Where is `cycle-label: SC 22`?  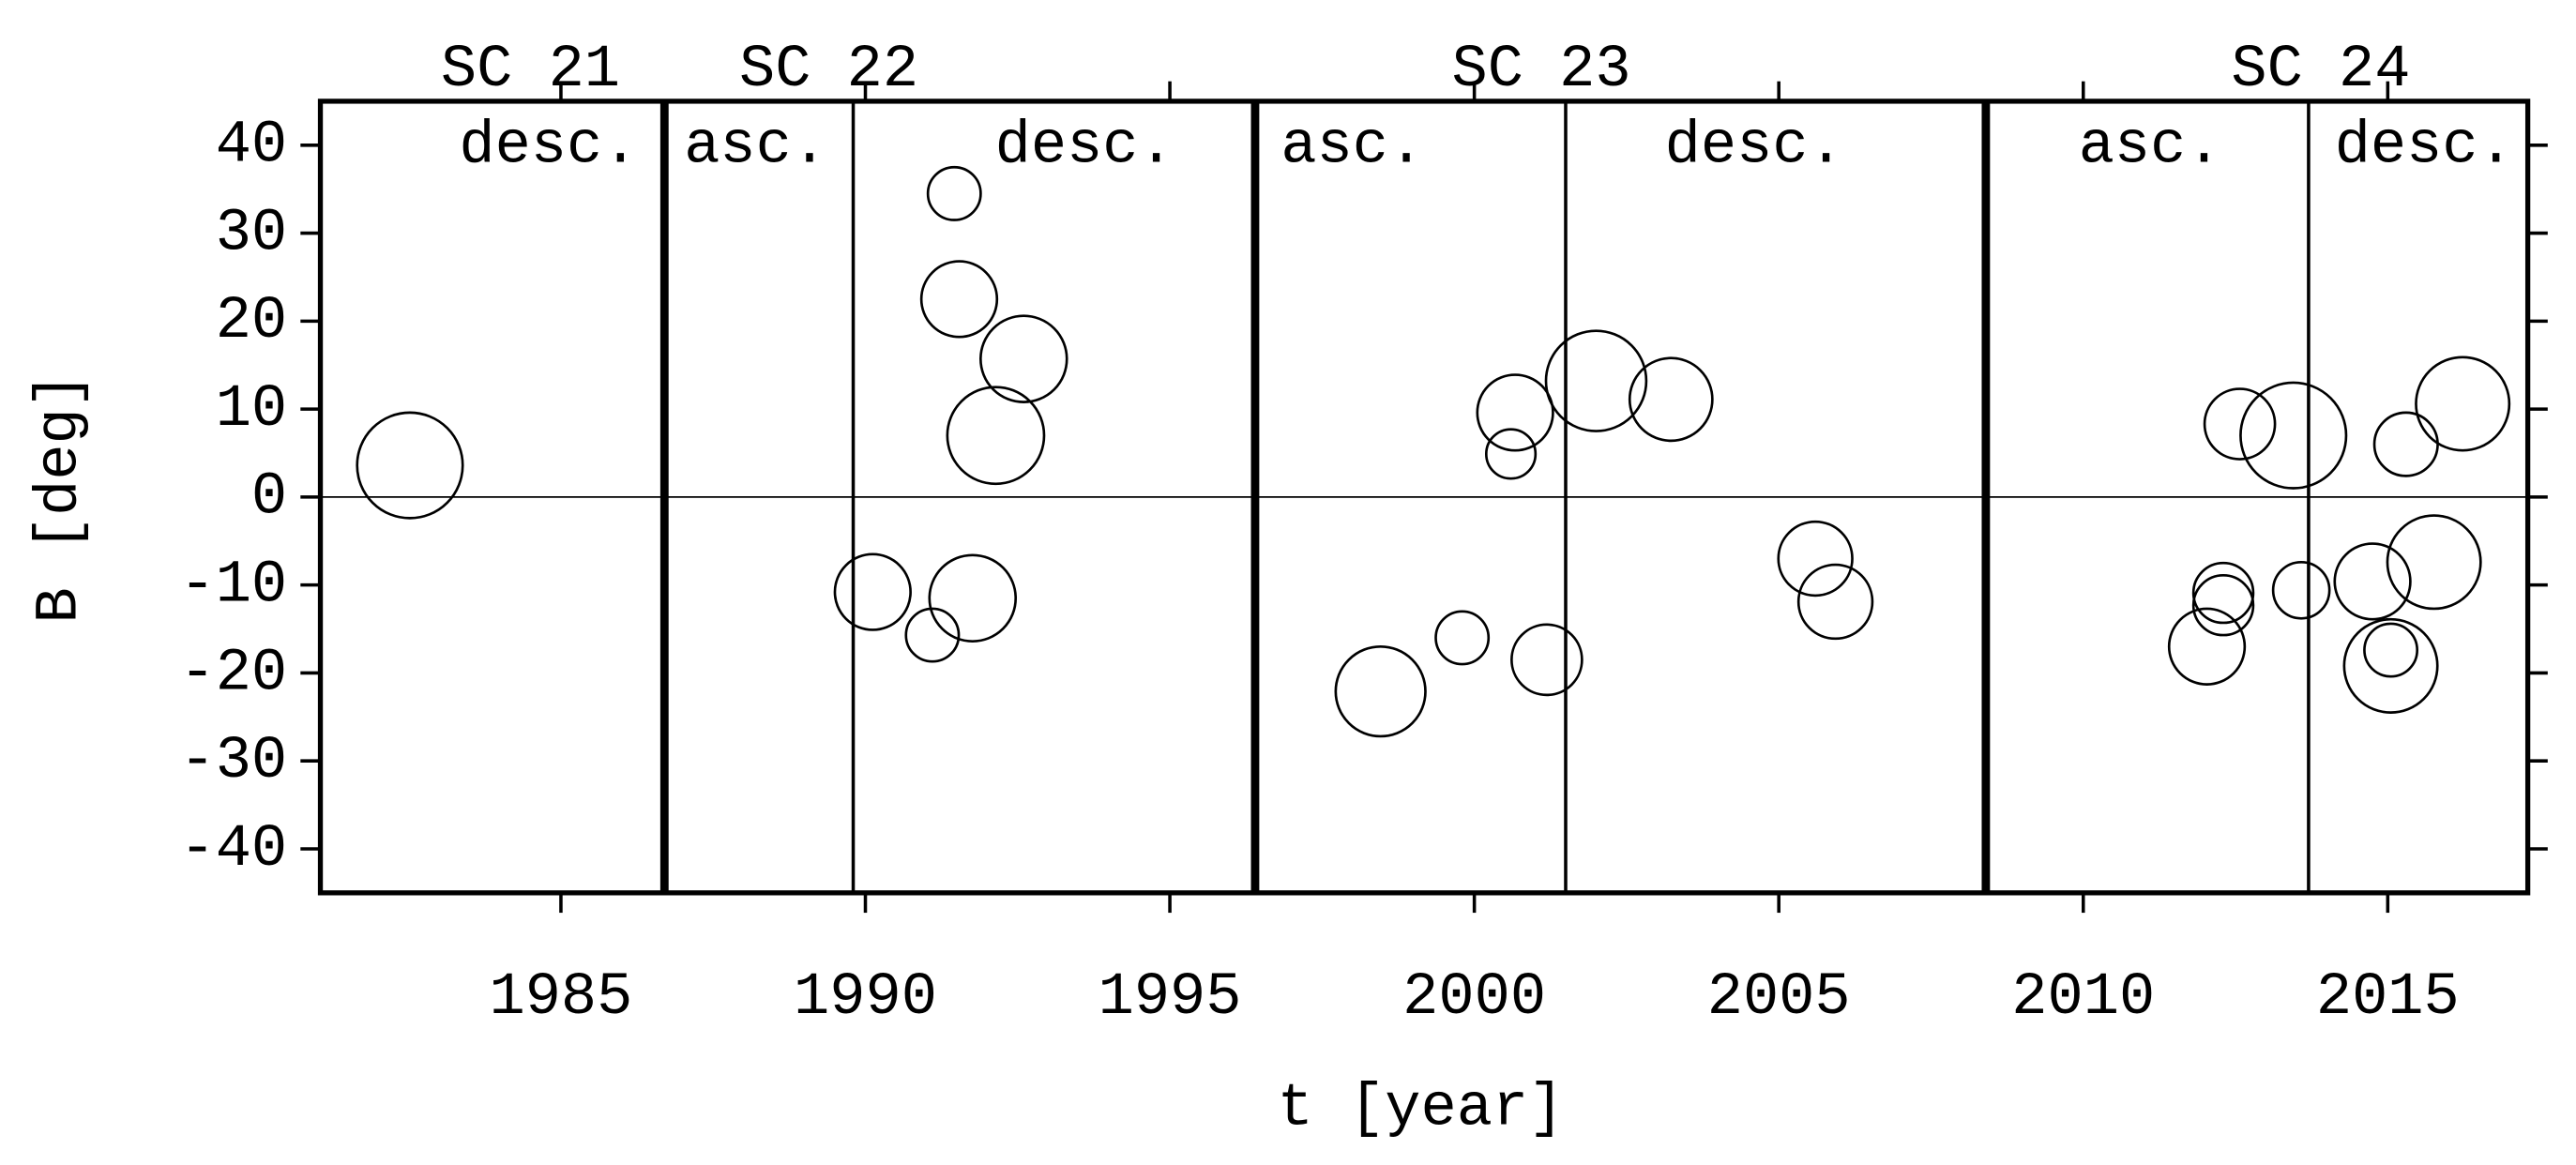
cycle-label: SC 22 is located at coordinates (828, 70).